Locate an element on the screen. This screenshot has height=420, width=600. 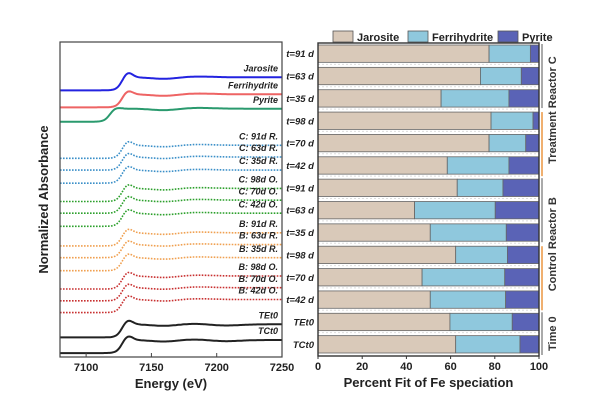
y-axis-title: Normalized Absorbance is located at coordinates (43, 199).